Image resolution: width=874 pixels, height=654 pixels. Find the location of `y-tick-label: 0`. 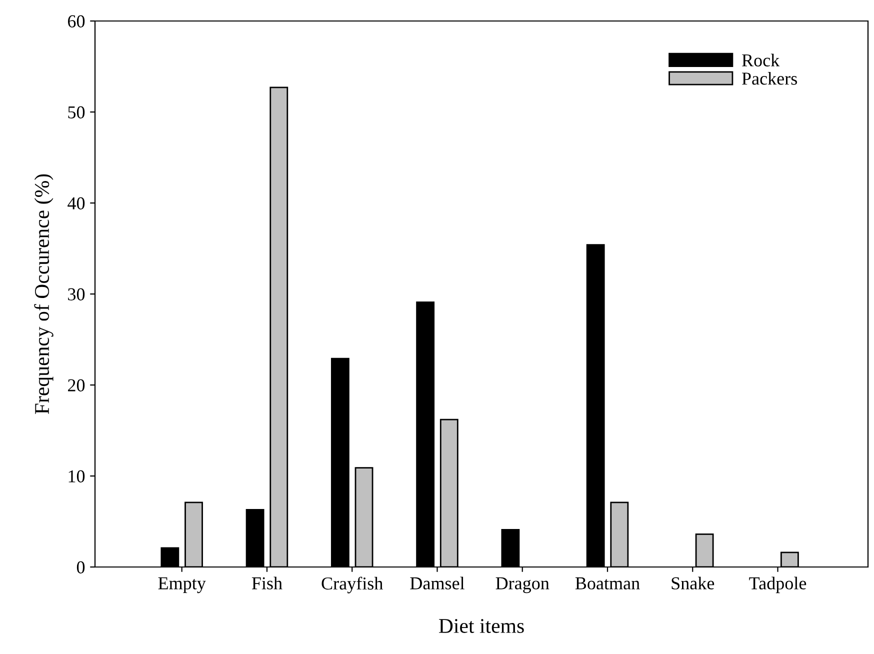

y-tick-label: 0 is located at coordinates (80, 567).